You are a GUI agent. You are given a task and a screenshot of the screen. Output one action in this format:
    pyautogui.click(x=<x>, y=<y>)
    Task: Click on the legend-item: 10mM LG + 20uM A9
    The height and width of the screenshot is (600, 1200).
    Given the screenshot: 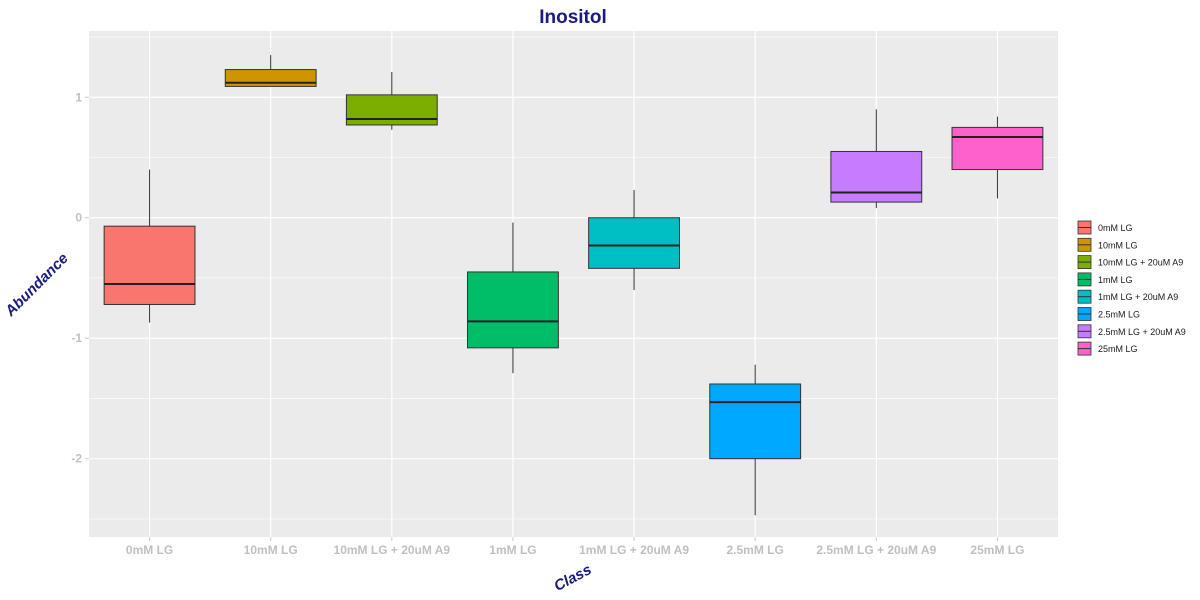 What is the action you would take?
    pyautogui.click(x=1130, y=262)
    